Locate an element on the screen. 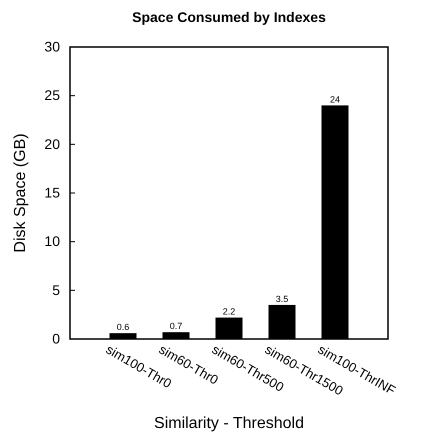 The height and width of the screenshot is (435, 429). data-label: 0.7 is located at coordinates (176, 326).